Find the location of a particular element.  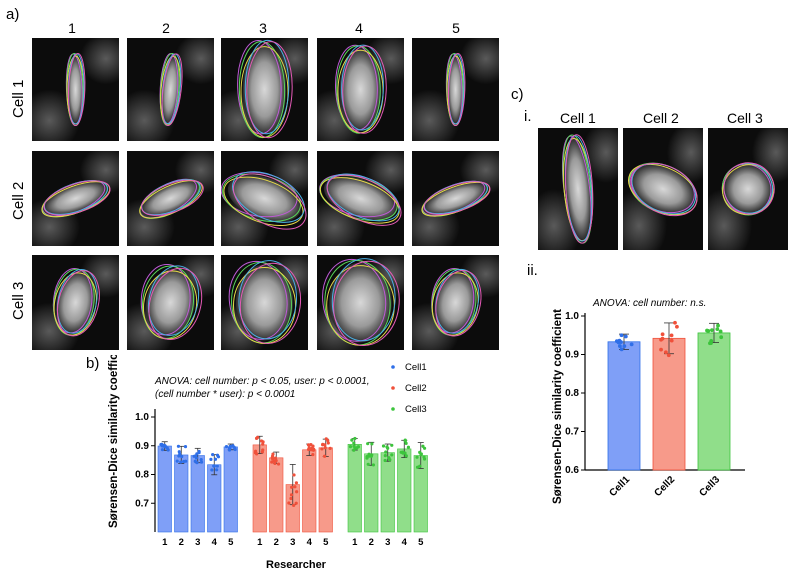

panel-c-i-label: i. is located at coordinates (528, 116).